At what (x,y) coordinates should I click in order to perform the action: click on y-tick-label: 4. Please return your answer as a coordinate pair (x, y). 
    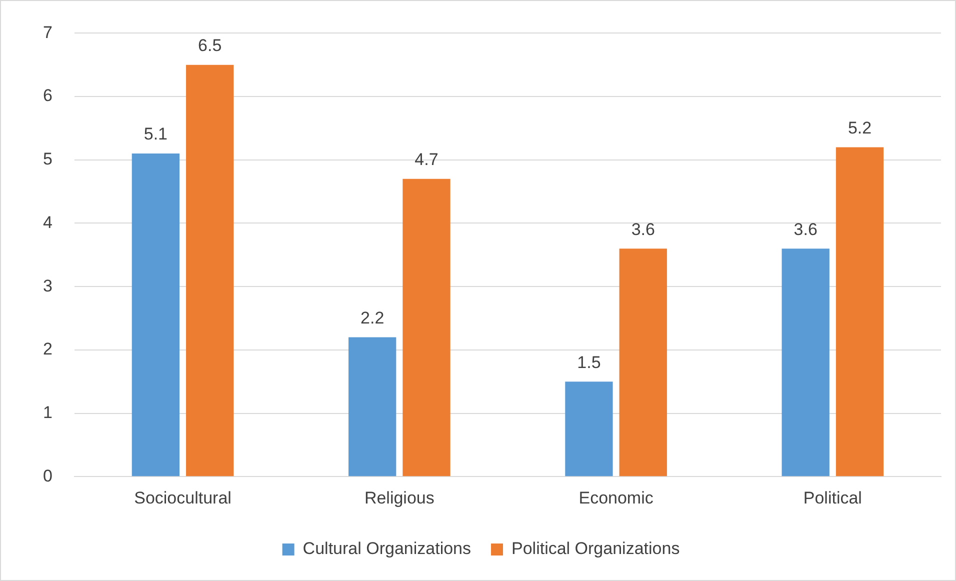
    Looking at the image, I should click on (47, 222).